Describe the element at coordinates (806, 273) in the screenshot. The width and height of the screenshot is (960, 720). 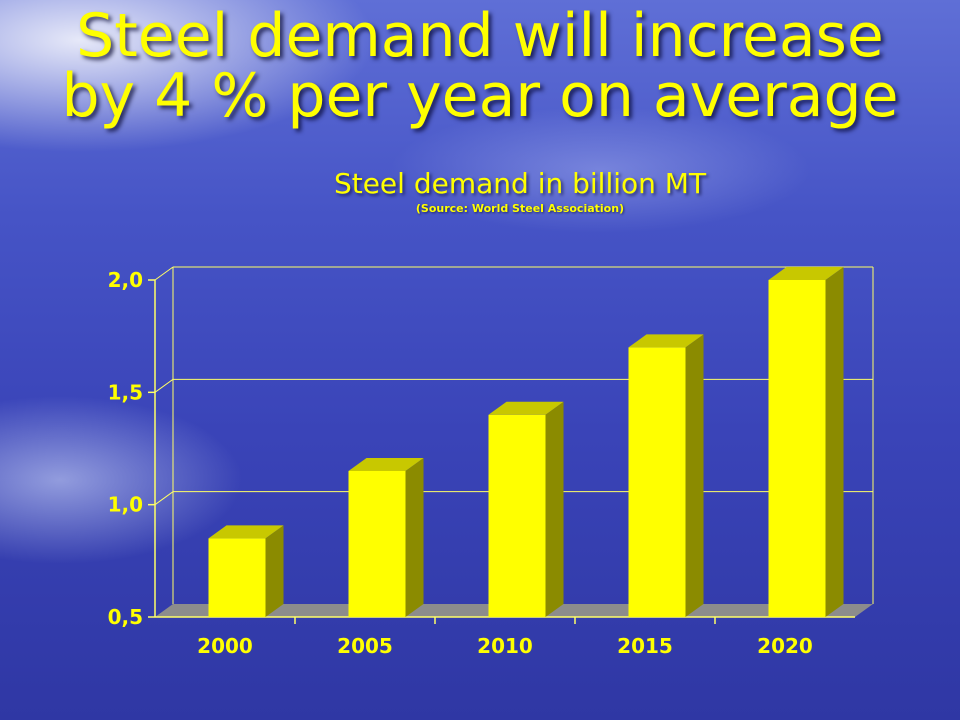
I see `bar-top-2020` at that location.